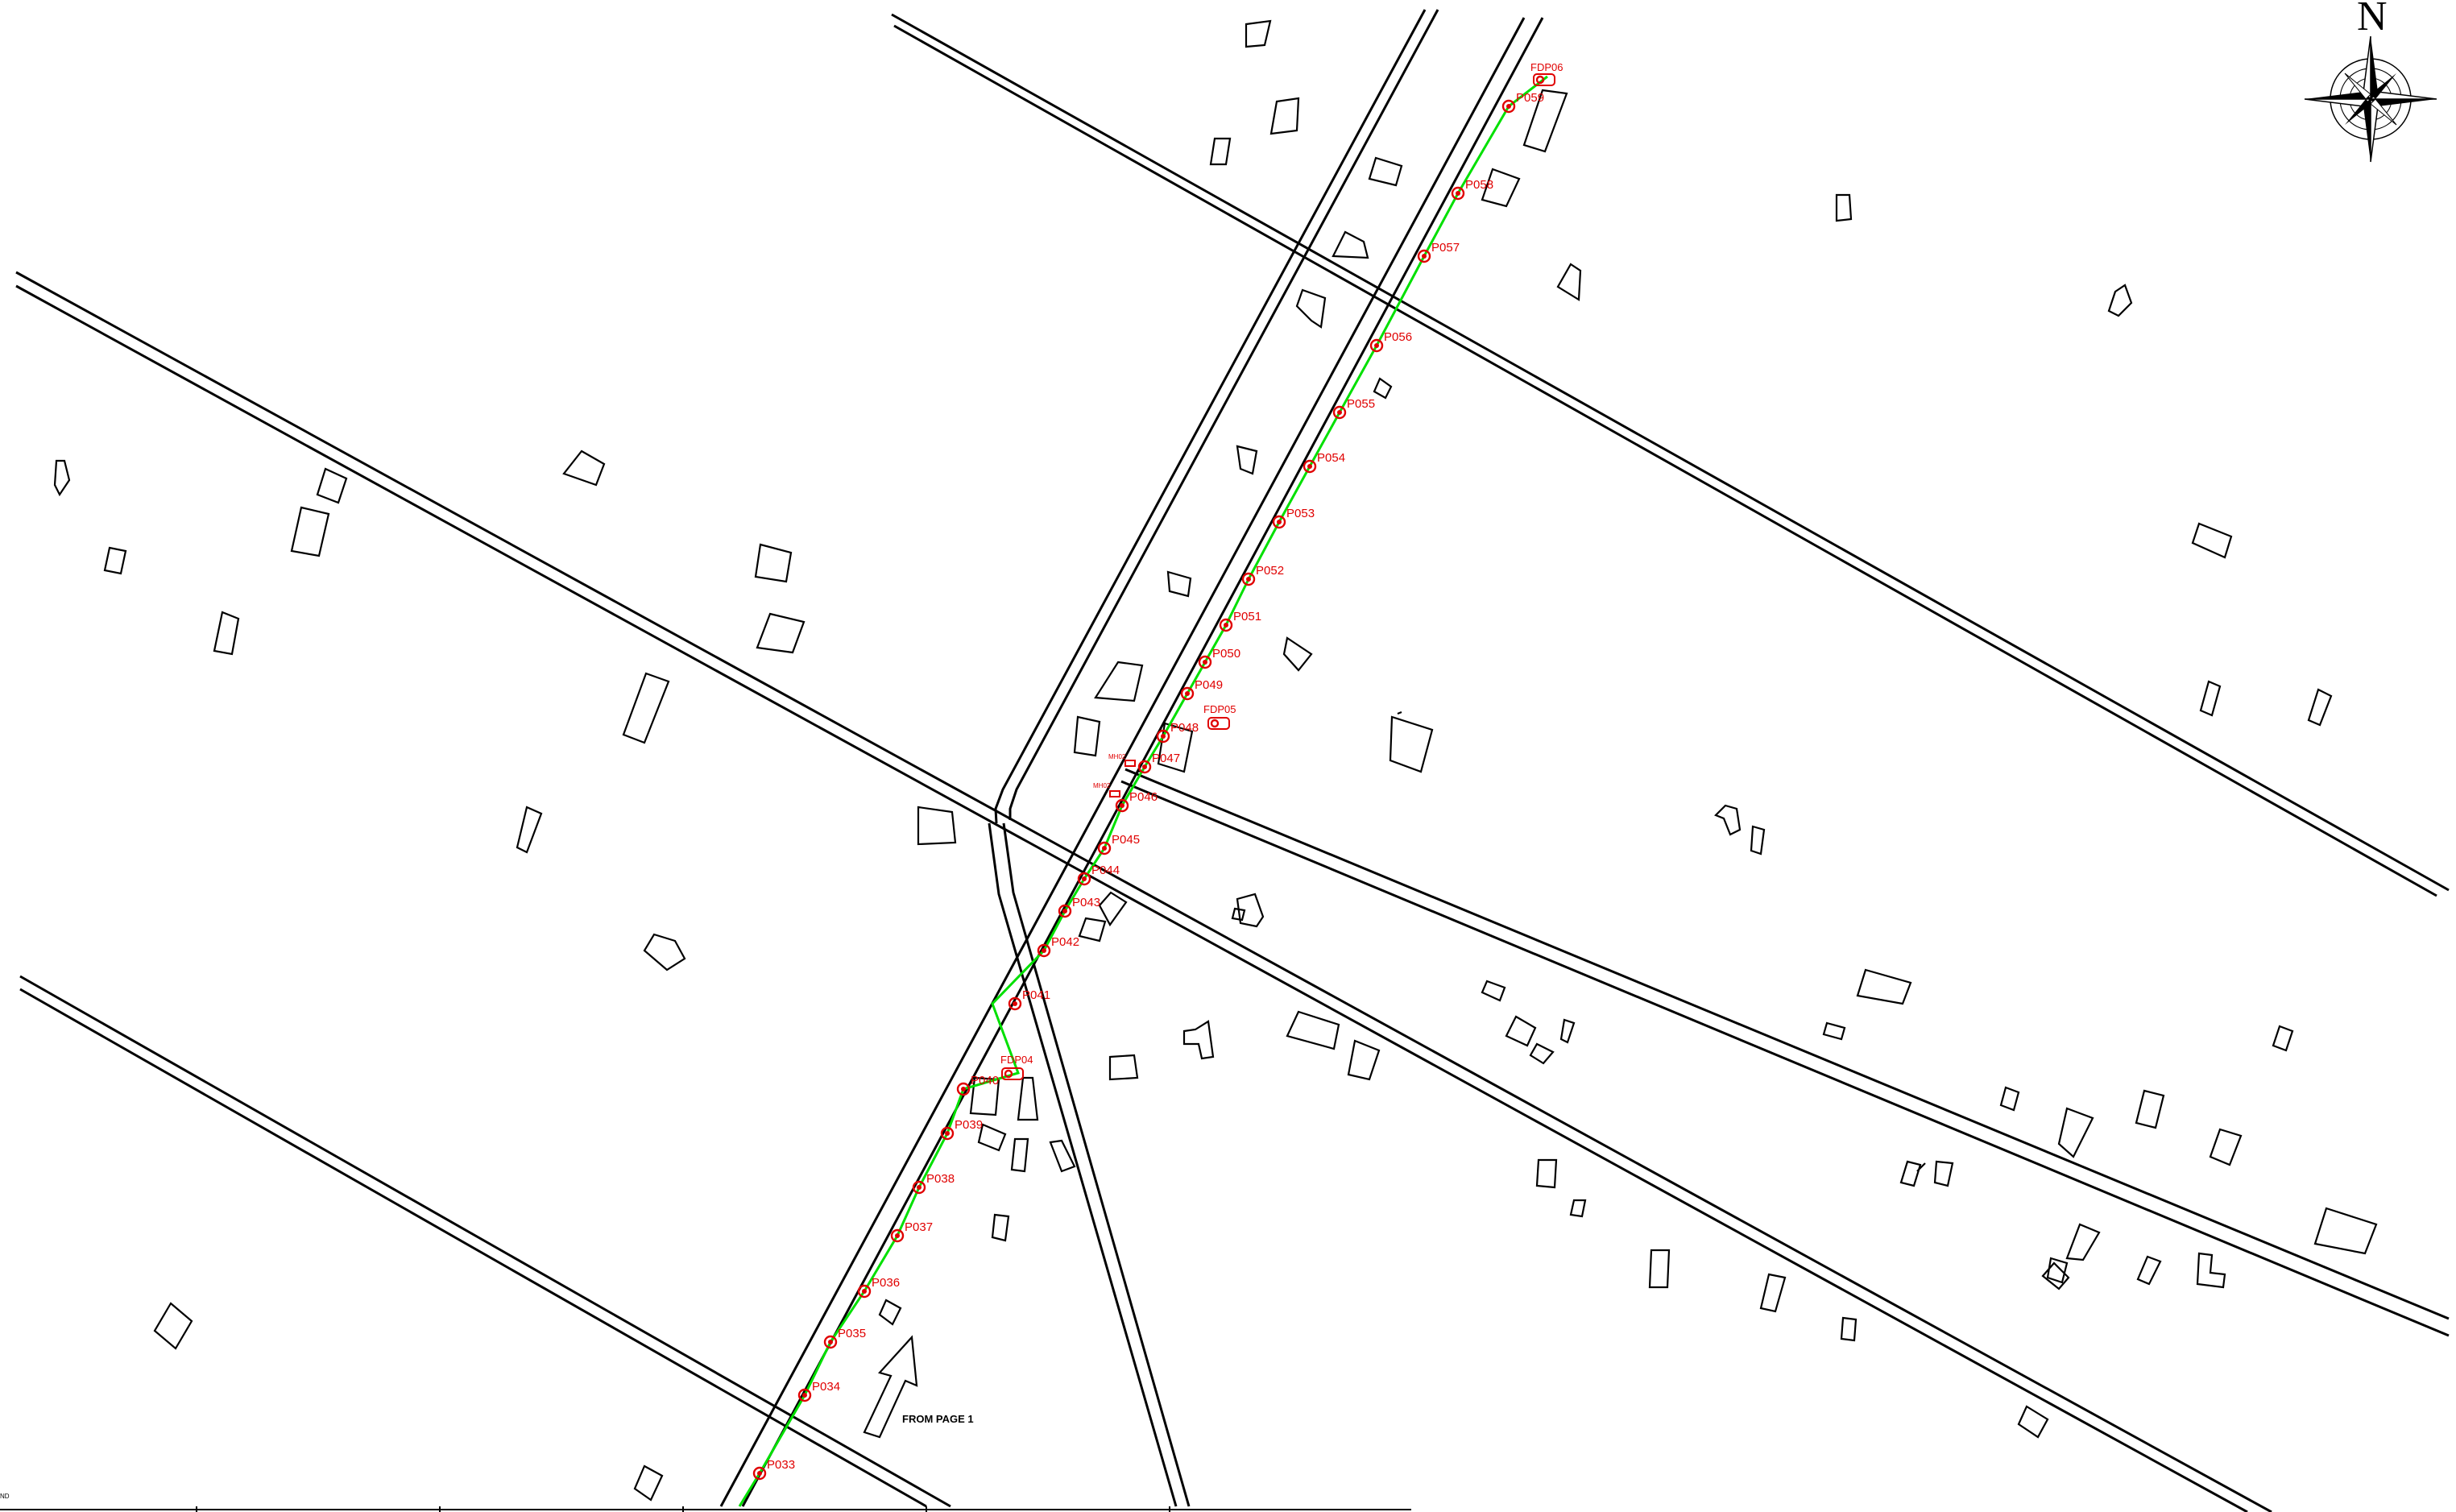 This screenshot has height=1512, width=2456. I want to click on fdp-label: FDP06, so click(1546, 67).